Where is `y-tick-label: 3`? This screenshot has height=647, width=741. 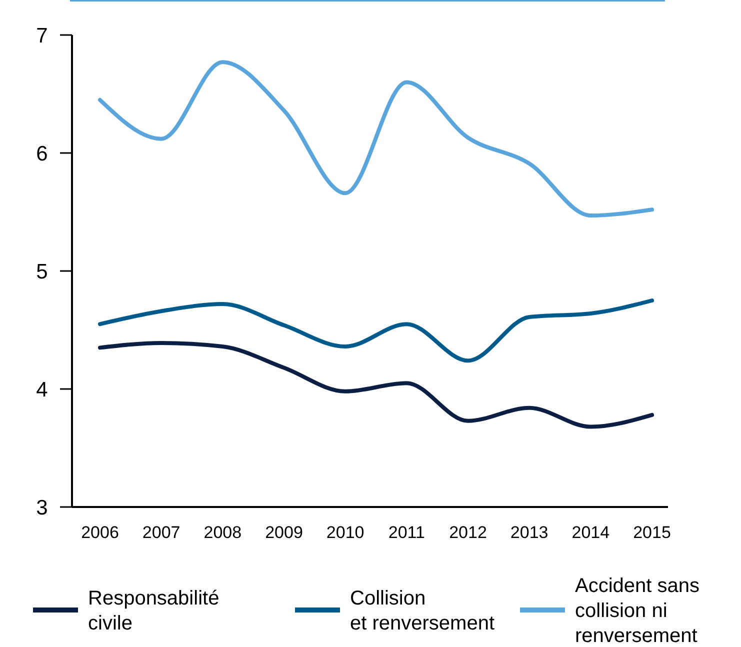 y-tick-label: 3 is located at coordinates (42, 508).